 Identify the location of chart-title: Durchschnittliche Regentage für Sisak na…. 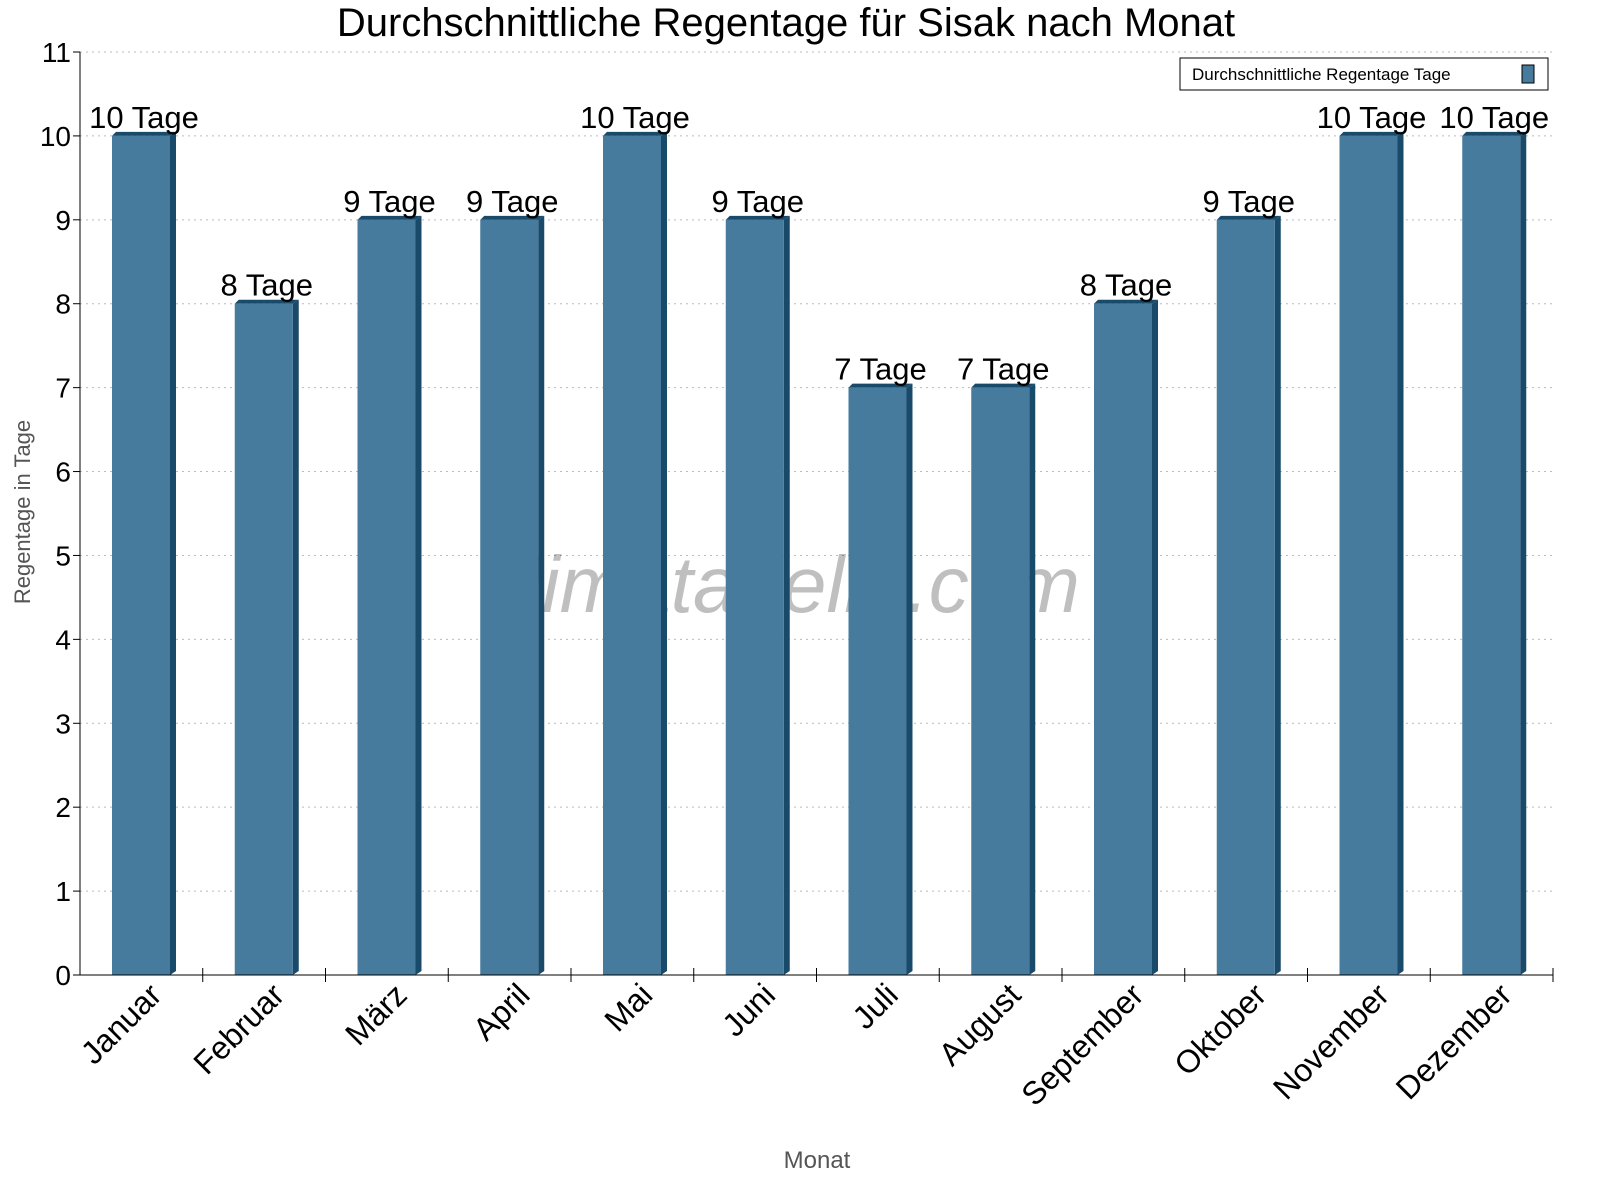
(786, 23).